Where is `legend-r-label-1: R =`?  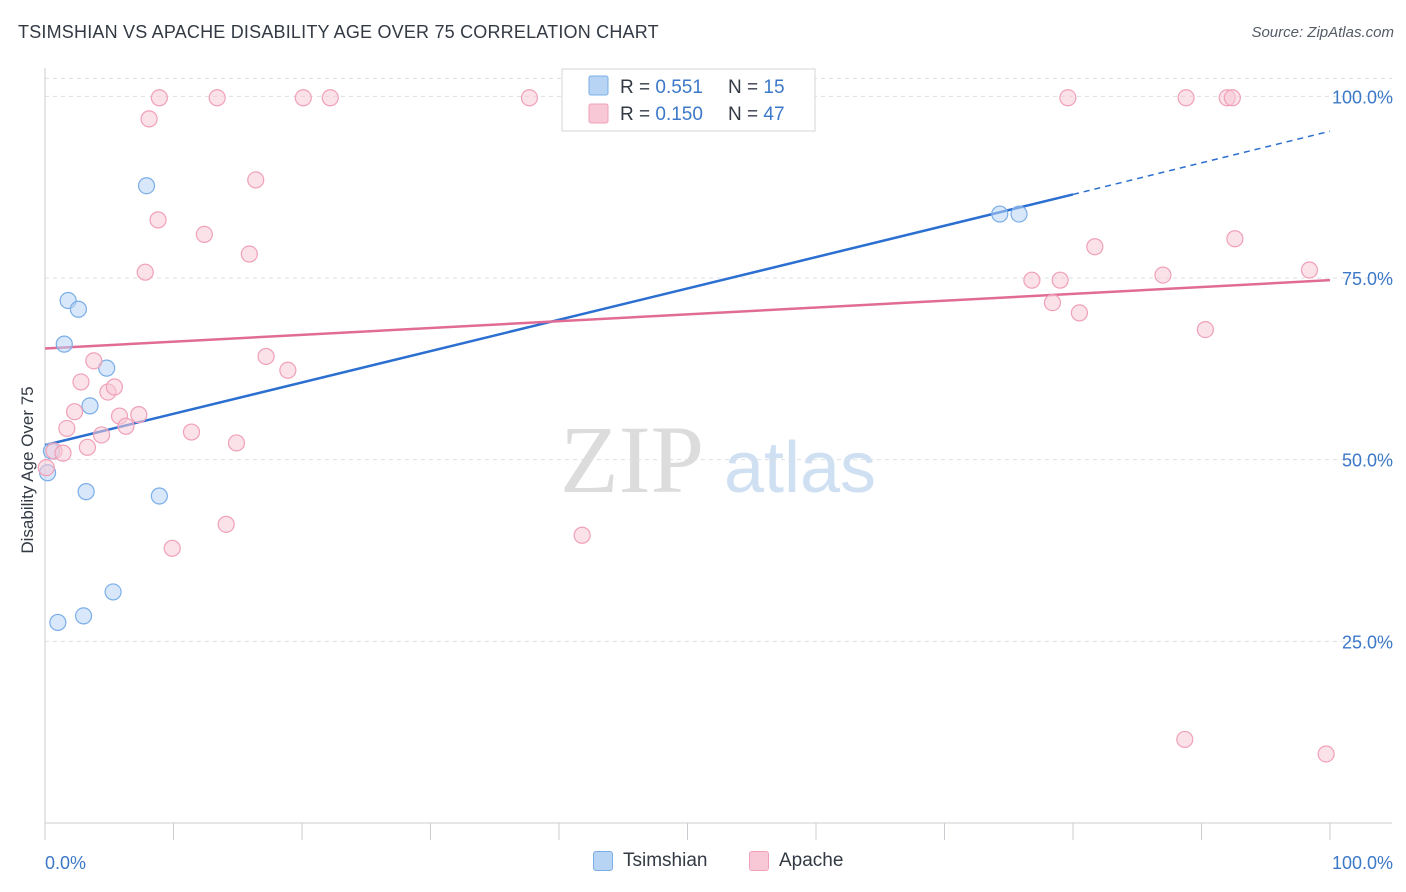
legend-r-label-1: R = is located at coordinates (637, 87).